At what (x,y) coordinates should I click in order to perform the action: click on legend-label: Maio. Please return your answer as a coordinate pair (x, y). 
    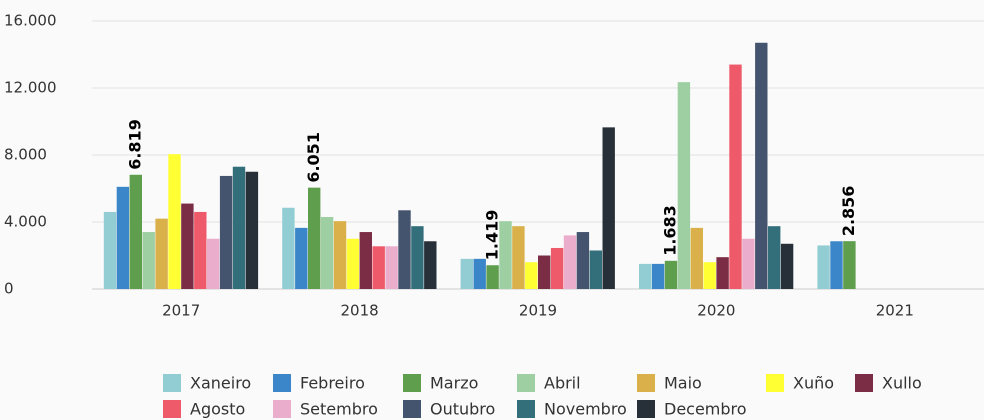
    Looking at the image, I should click on (683, 383).